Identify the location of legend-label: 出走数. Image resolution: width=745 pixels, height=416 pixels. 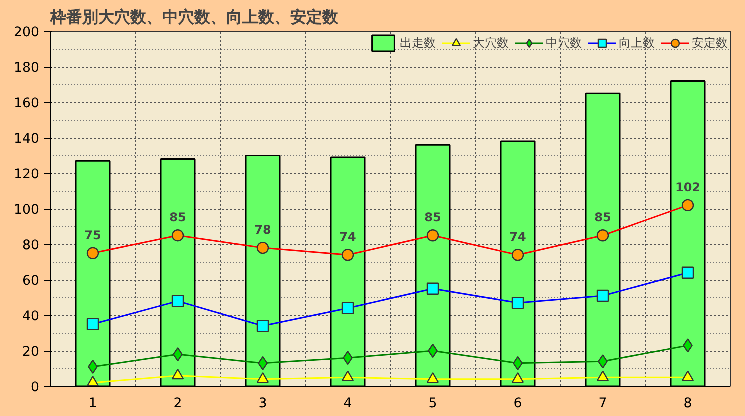
(418, 43).